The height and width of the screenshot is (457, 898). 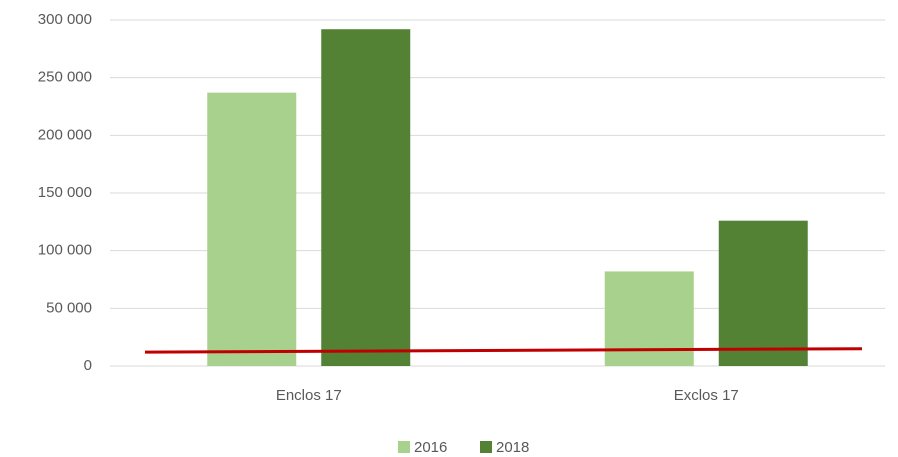 I want to click on reference-line, so click(x=503, y=350).